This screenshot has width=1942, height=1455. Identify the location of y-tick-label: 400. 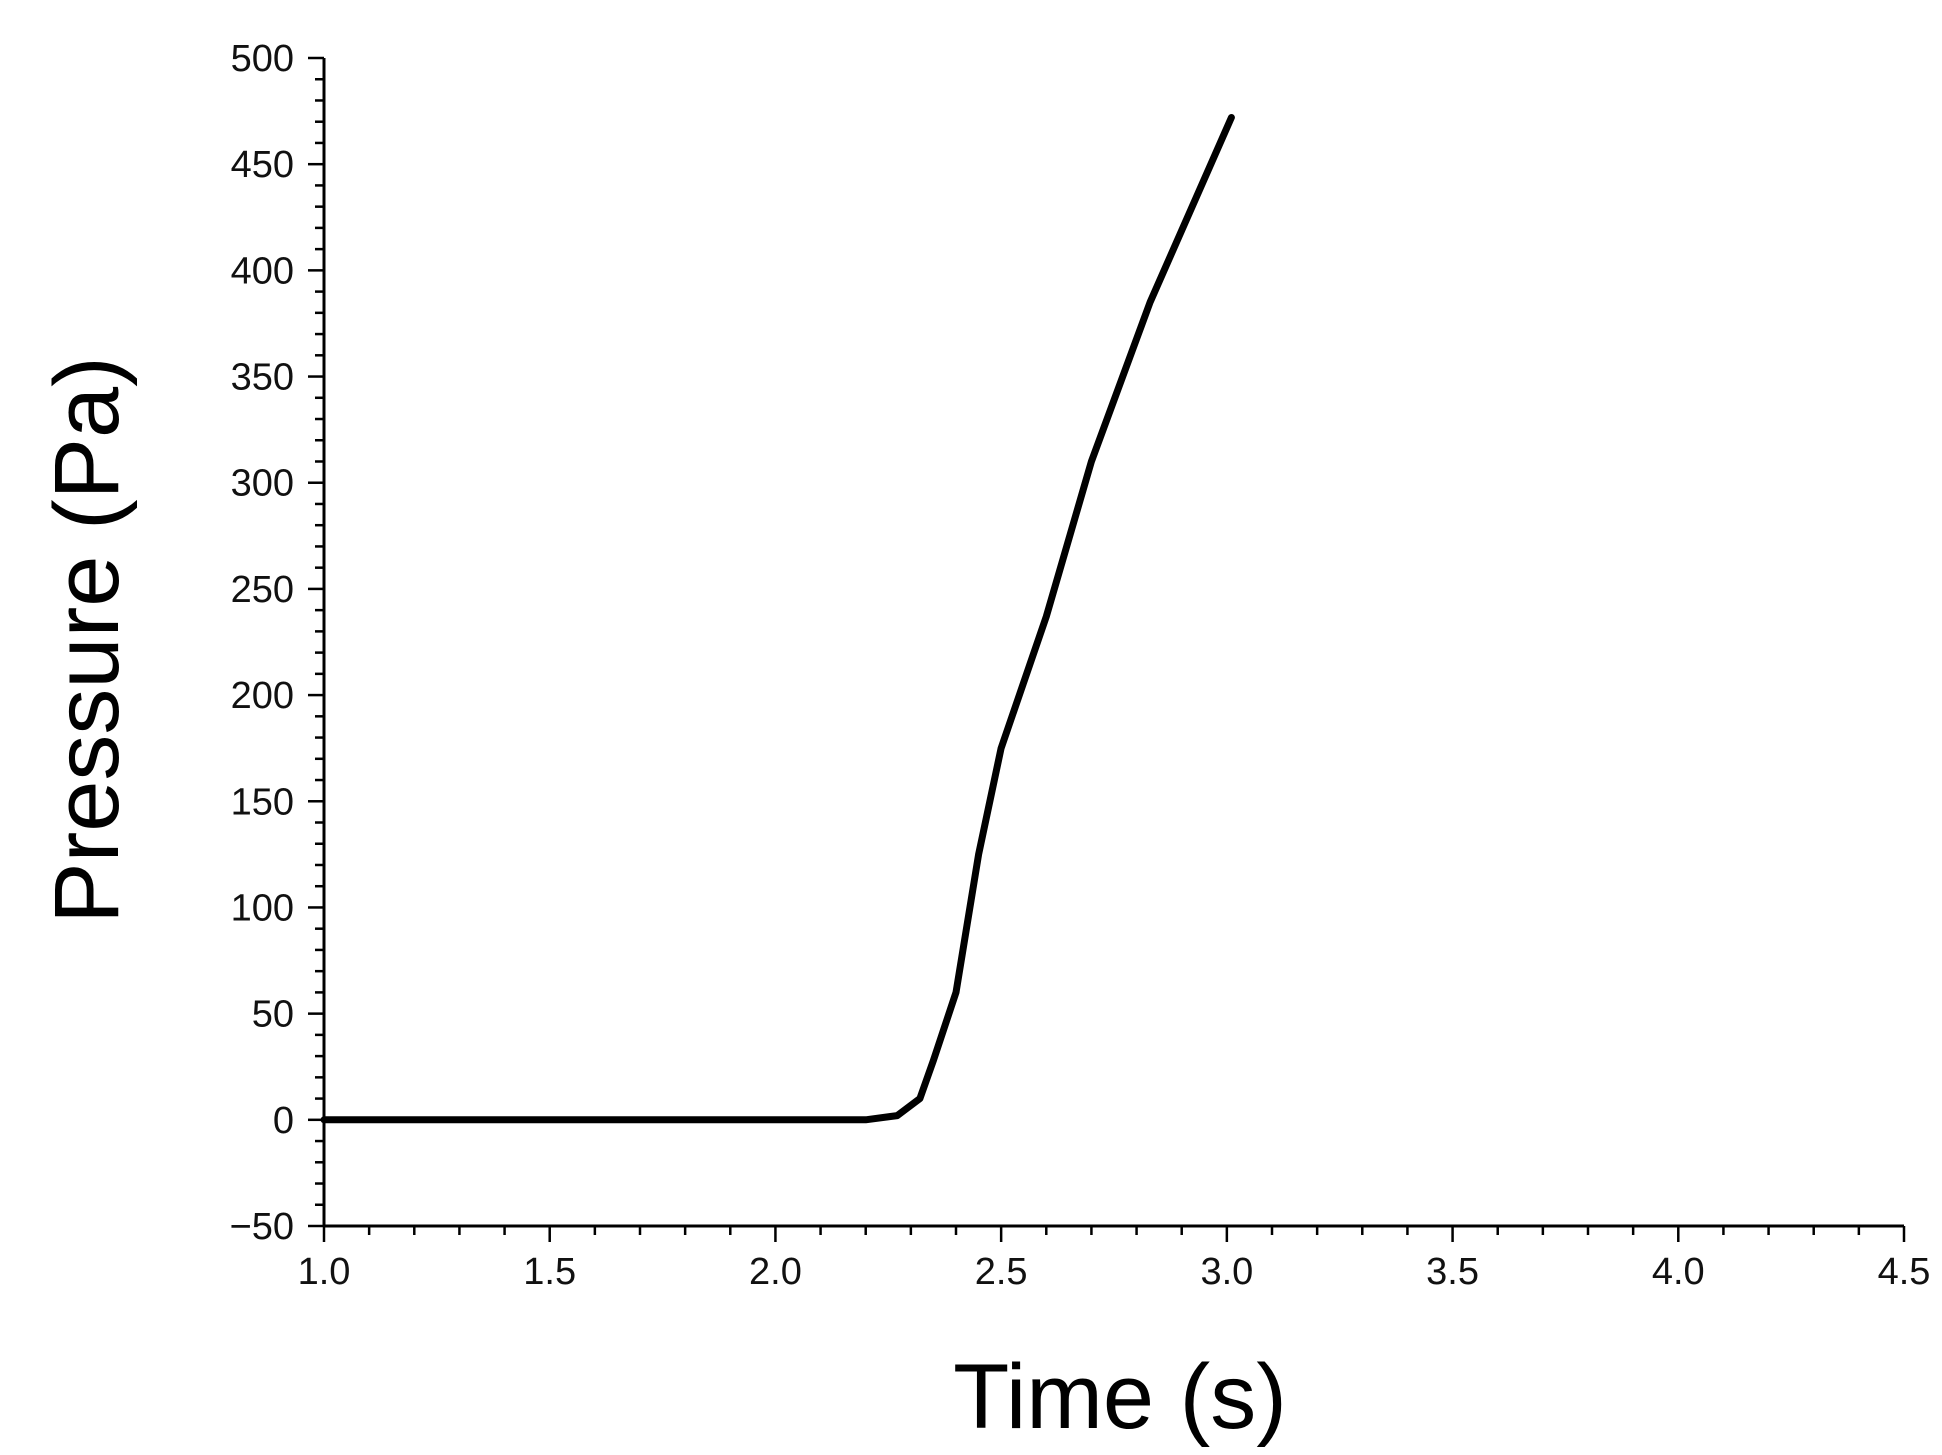
(262, 271).